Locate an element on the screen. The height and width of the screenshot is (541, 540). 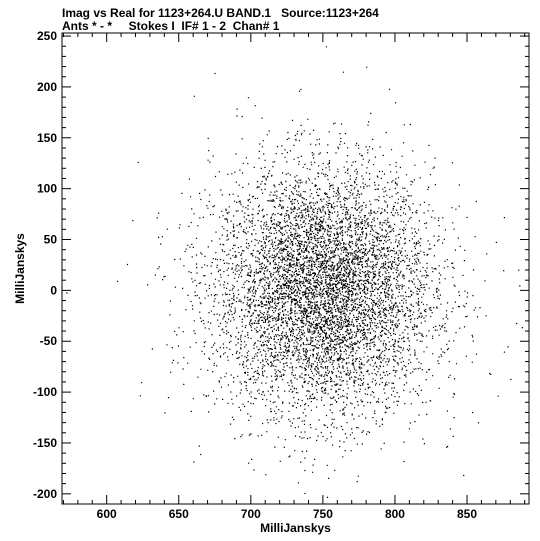
x-tick-label: 600 is located at coordinates (107, 514).